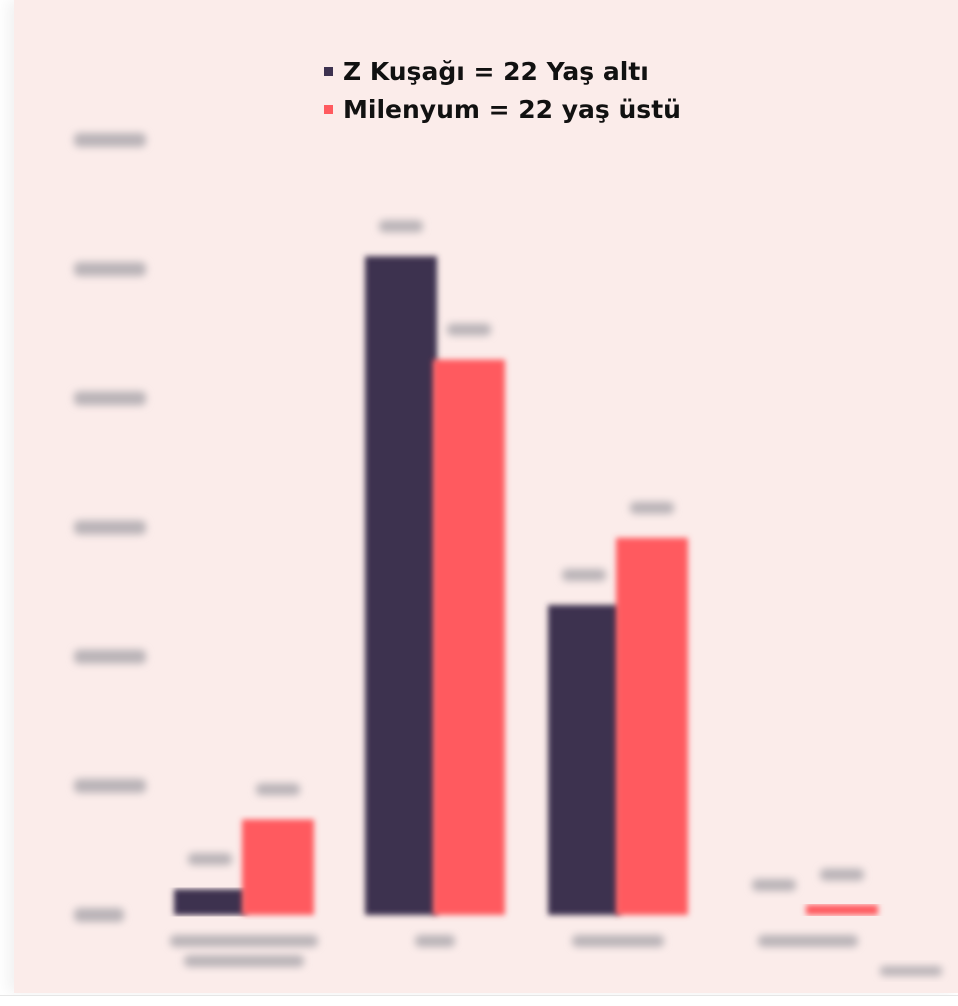 The width and height of the screenshot is (958, 1006). I want to click on legend-item-series-2: Milenyum = 22 yaş üstü, so click(554, 109).